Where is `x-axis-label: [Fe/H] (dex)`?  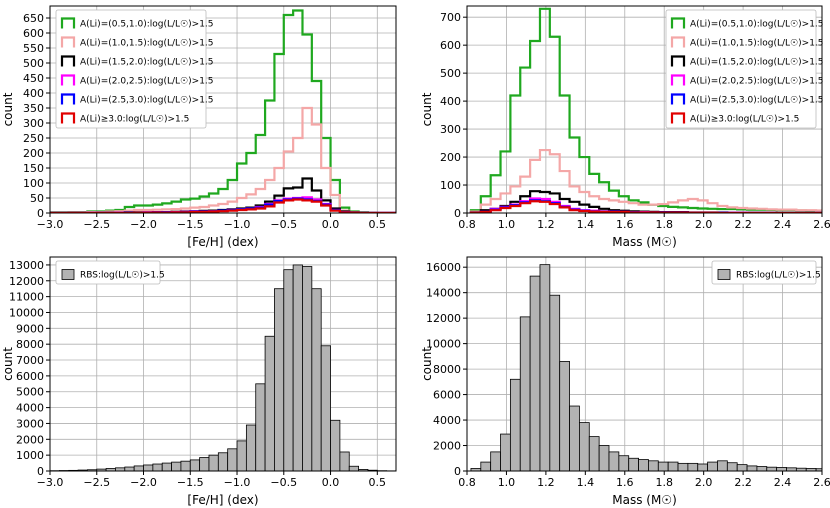
x-axis-label: [Fe/H] (dex) is located at coordinates (222, 242).